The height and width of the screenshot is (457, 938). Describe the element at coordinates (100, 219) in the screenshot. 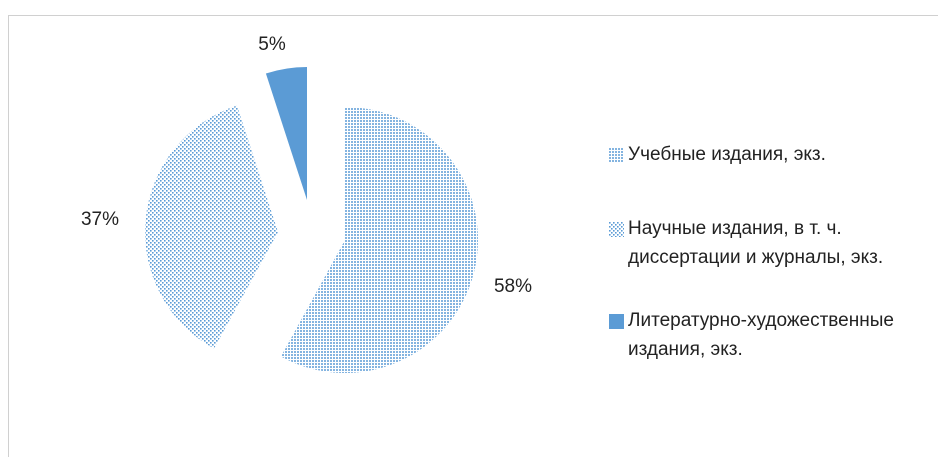

I see `data-label: 37%` at that location.